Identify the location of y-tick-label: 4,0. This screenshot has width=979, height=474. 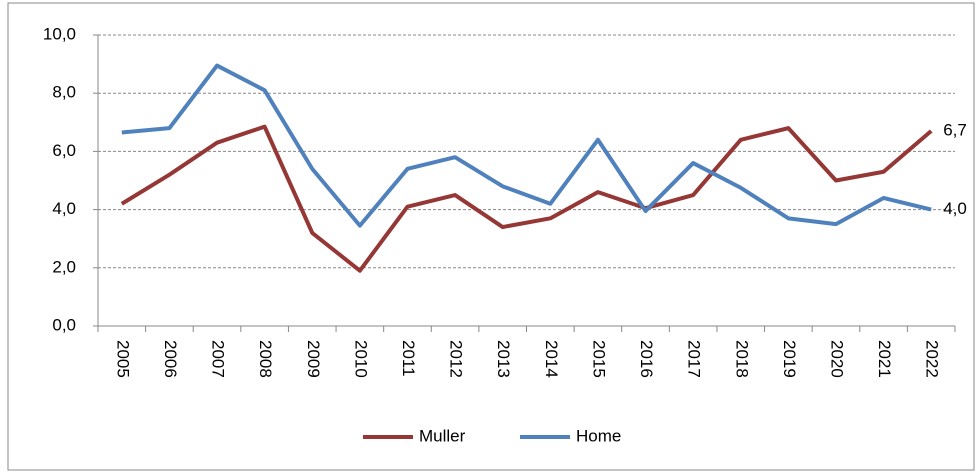
(64, 208).